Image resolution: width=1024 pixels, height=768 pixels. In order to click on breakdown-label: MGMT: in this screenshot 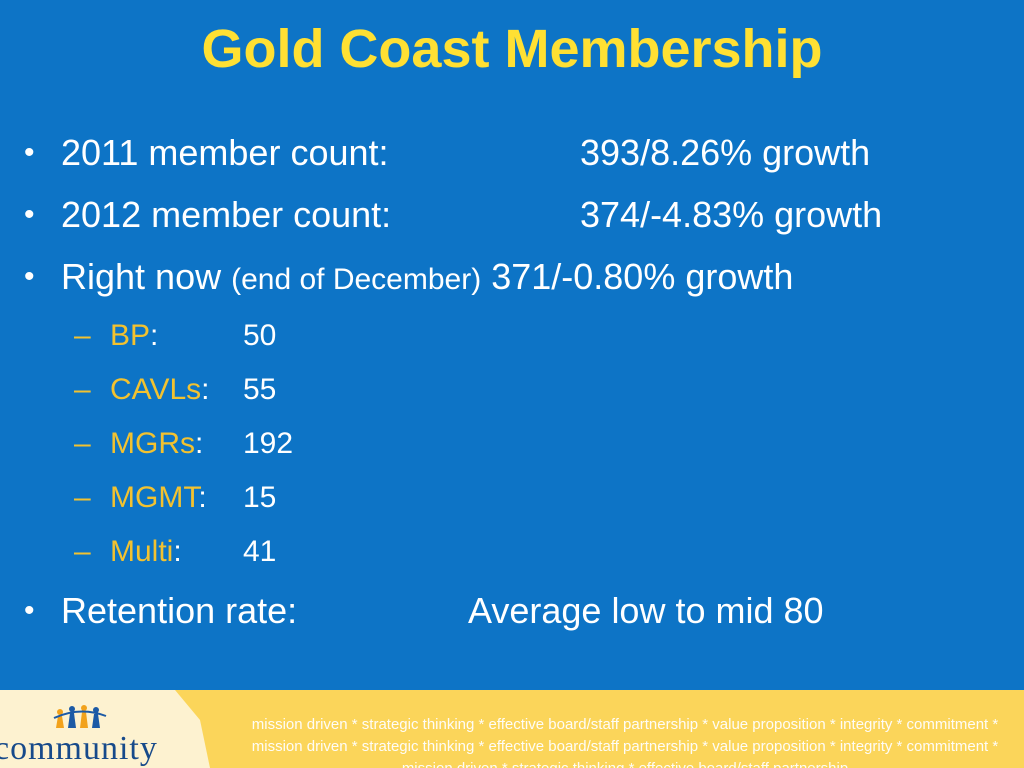, I will do `click(158, 497)`.